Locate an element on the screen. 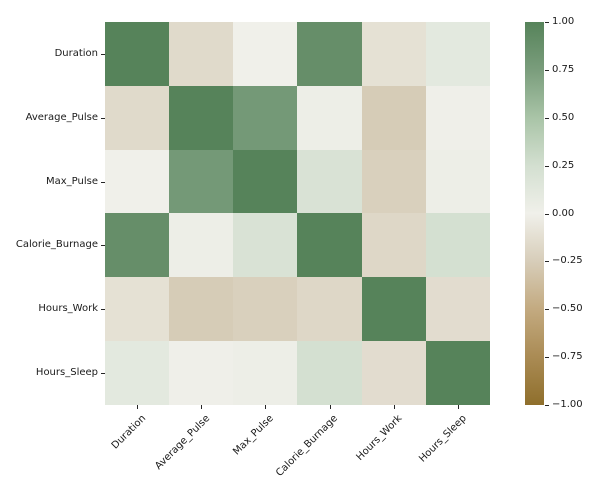 The image size is (603, 497). y-tick-label: Duration is located at coordinates (76, 53).